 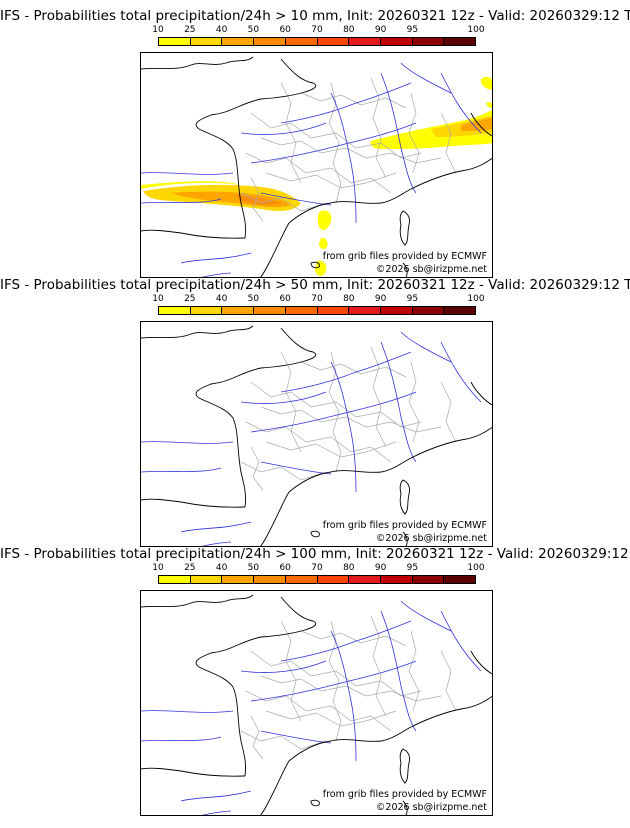 I want to click on colorbar-labels: 10 25 40 50 60 70 80 90 95 100, so click(x=318, y=568).